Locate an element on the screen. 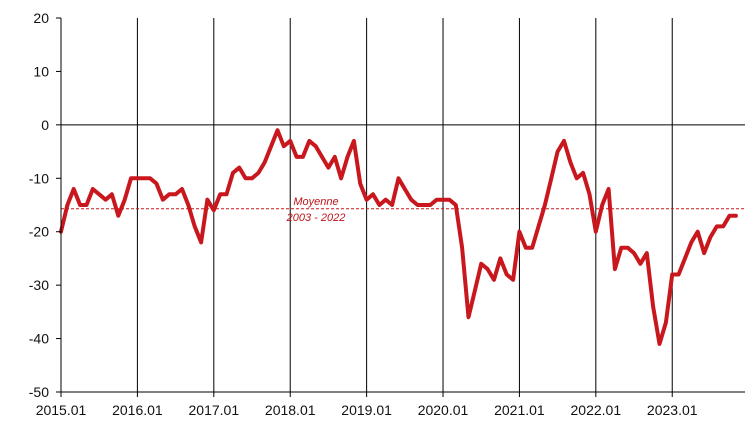 The width and height of the screenshot is (752, 442). y-tick-label: 10 is located at coordinates (41, 71).